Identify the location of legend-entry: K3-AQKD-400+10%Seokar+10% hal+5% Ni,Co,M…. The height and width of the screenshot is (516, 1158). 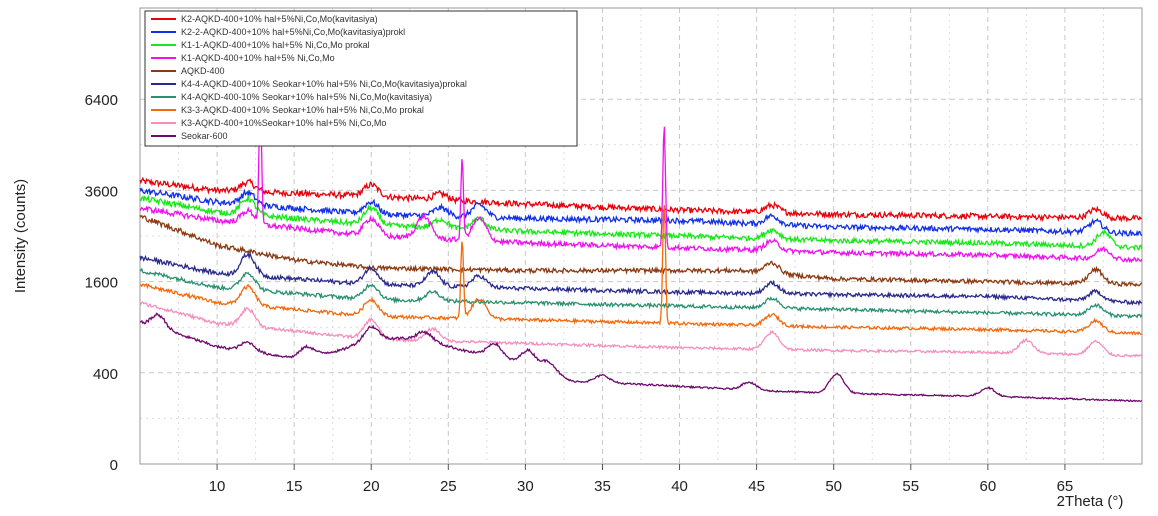
(283, 123).